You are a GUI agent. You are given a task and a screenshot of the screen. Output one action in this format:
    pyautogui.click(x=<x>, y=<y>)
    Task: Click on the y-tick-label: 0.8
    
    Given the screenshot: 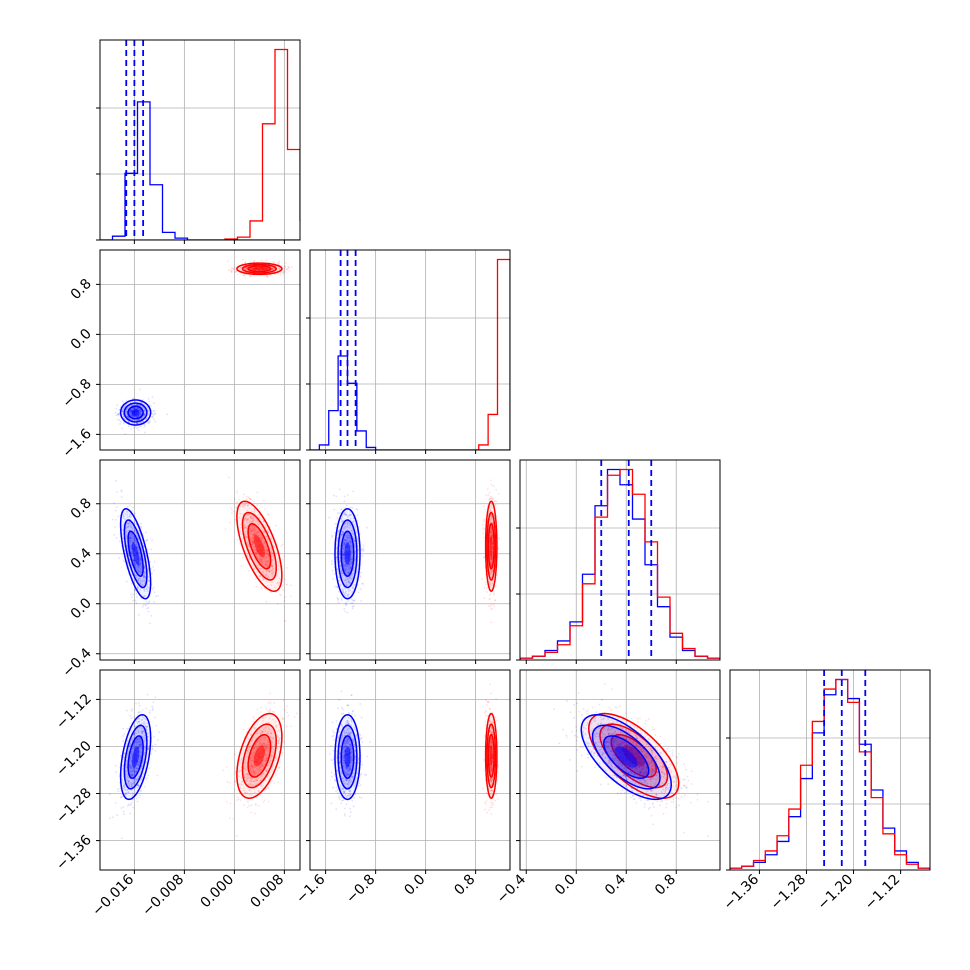 What is the action you would take?
    pyautogui.click(x=81, y=289)
    